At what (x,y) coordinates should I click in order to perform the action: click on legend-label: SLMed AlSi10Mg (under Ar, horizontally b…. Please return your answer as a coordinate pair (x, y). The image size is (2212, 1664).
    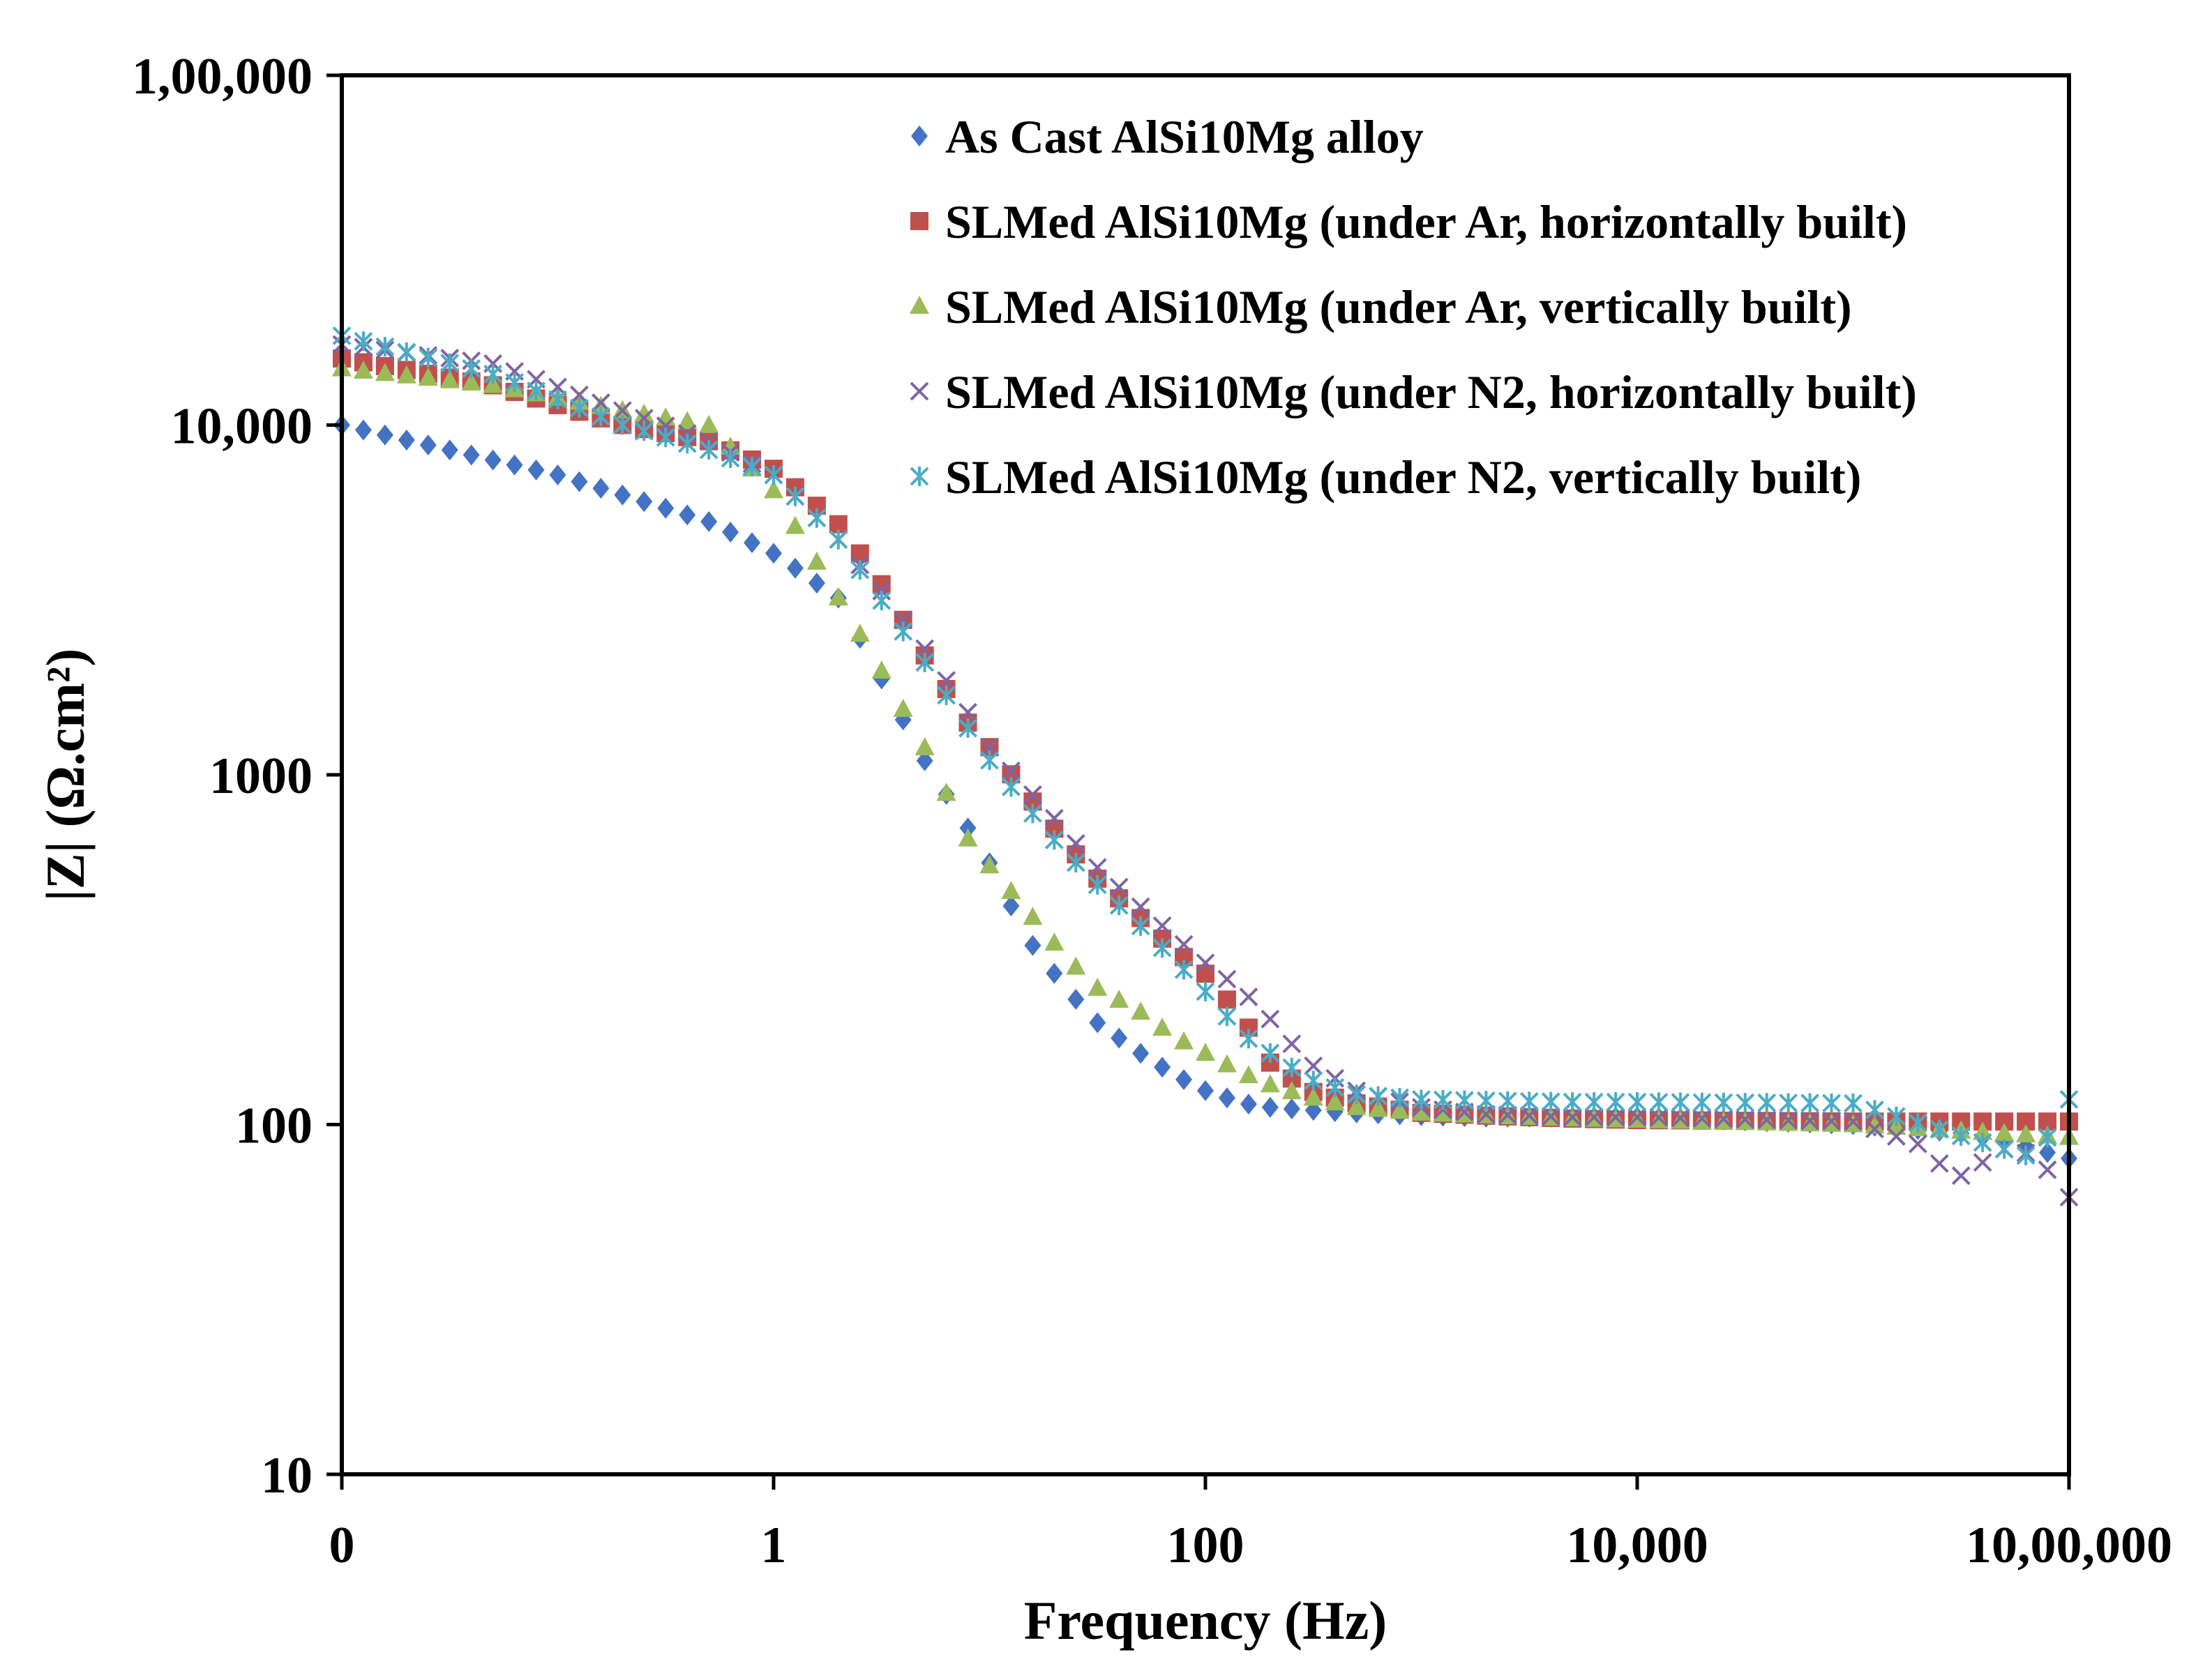
    Looking at the image, I should click on (1426, 221).